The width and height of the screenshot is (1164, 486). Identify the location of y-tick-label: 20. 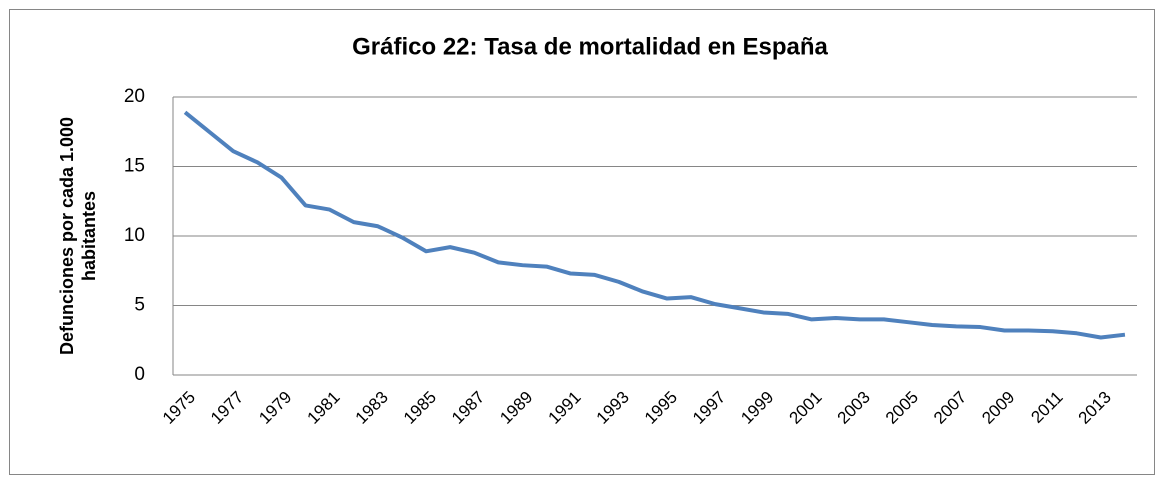
(134, 96).